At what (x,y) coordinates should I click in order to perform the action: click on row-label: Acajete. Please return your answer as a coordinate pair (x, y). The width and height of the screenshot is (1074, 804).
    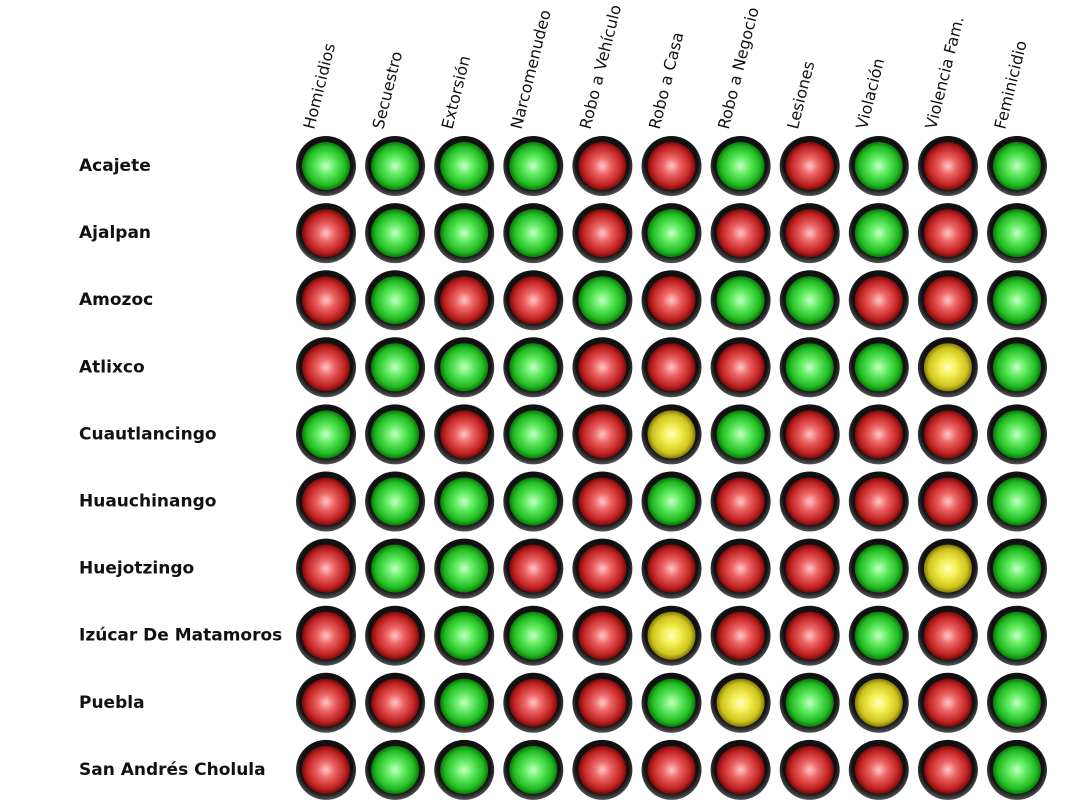
    Looking at the image, I should click on (115, 166).